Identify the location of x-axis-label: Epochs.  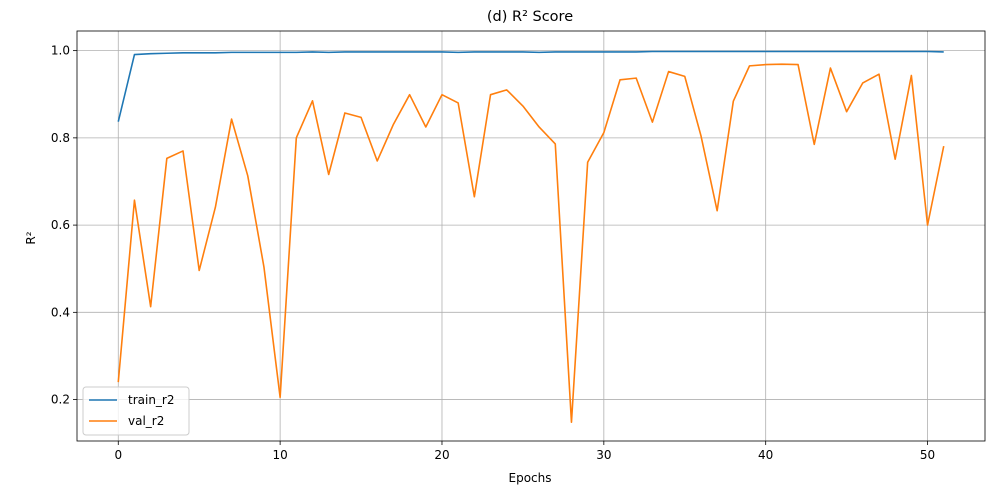
(530, 478).